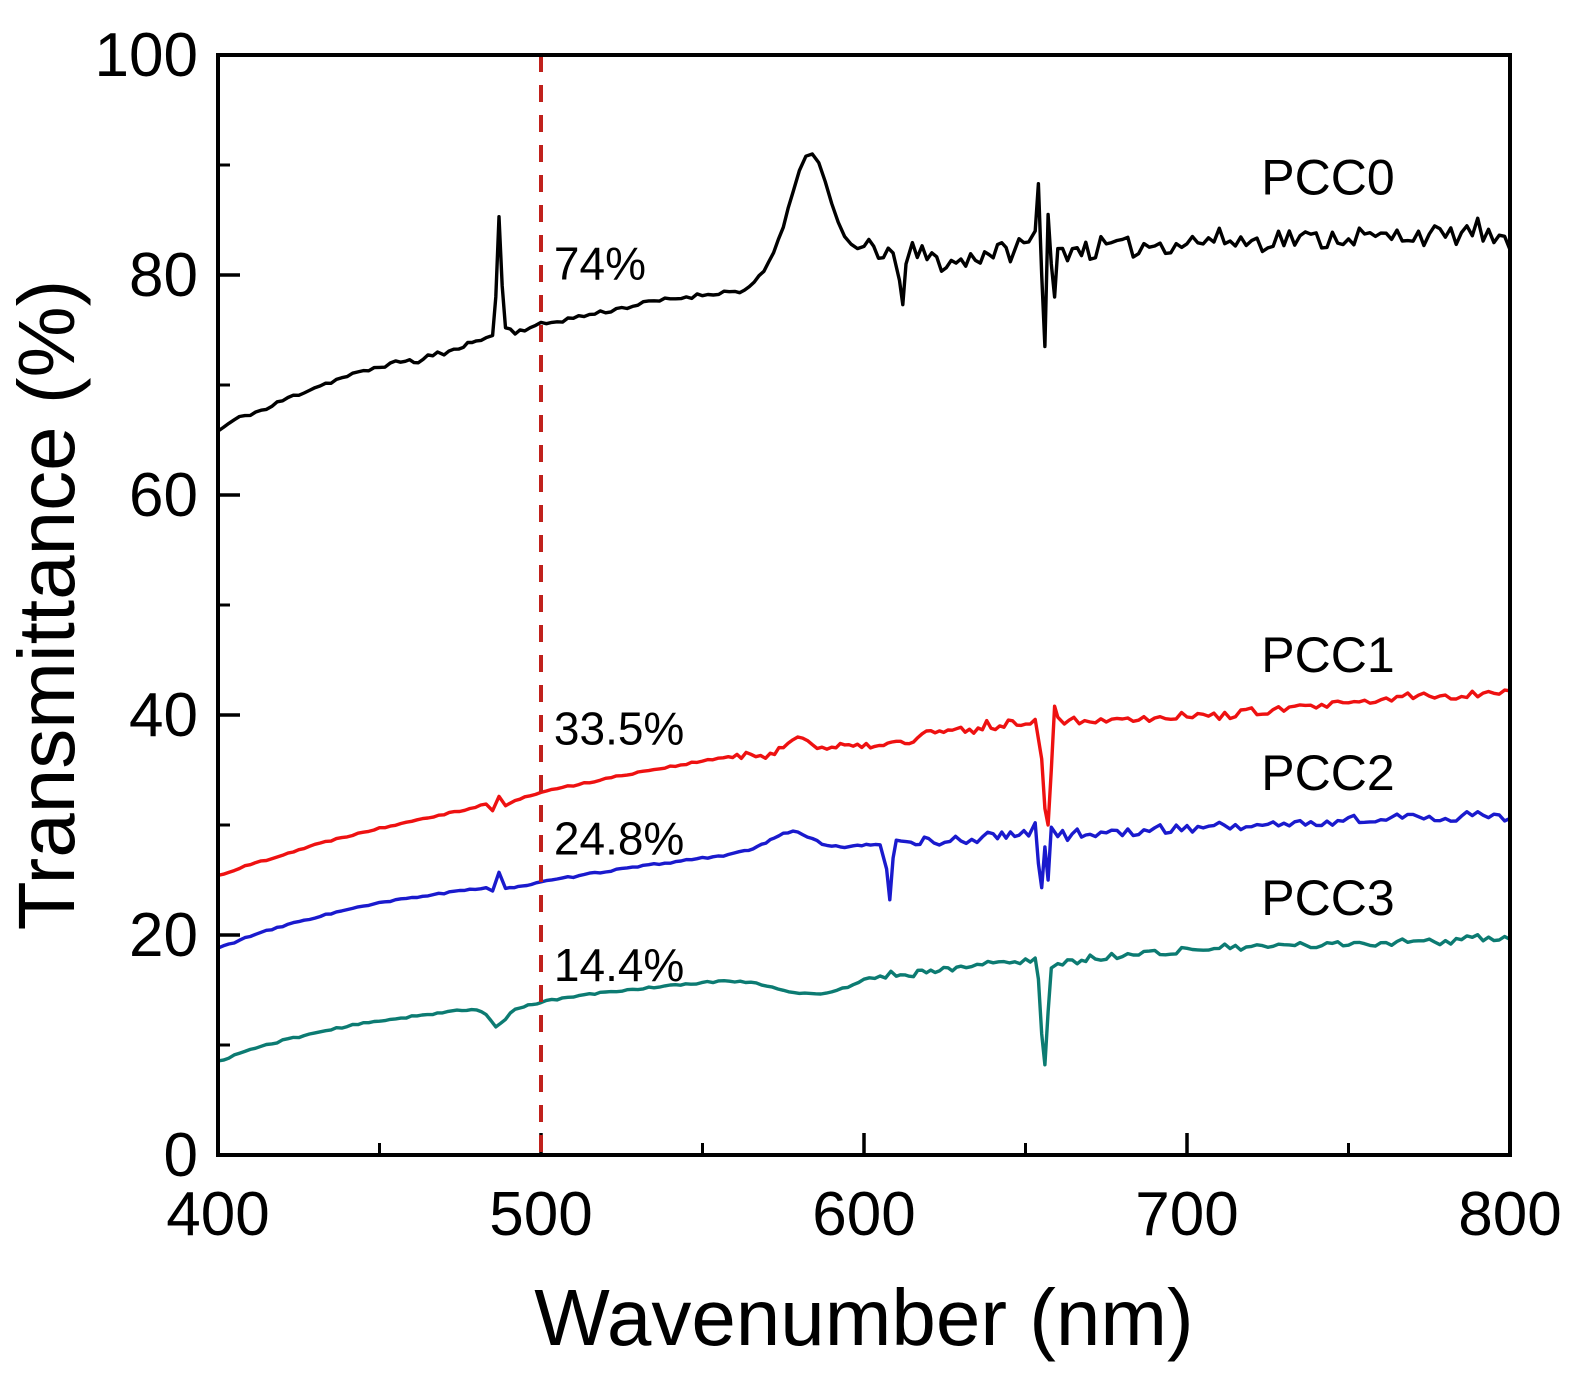 This screenshot has width=1586, height=1393. What do you see at coordinates (163, 275) in the screenshot?
I see `y-tick-label: 80` at bounding box center [163, 275].